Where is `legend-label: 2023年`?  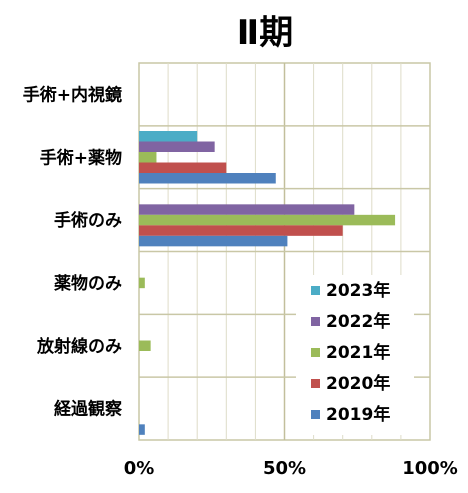 legend-label: 2023年 is located at coordinates (358, 290).